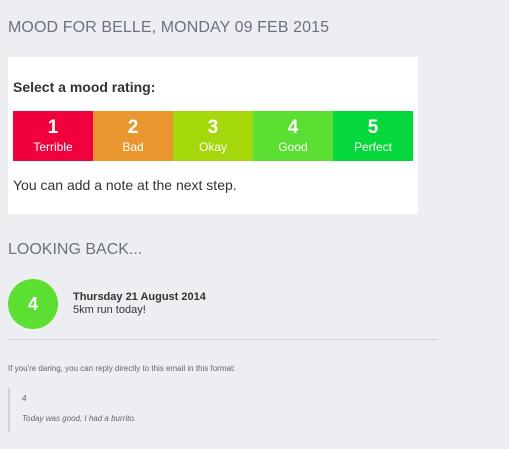 This screenshot has width=509, height=449. What do you see at coordinates (159, 410) in the screenshot?
I see `reply-format-example: 4 Today was good, I had a burrito.` at bounding box center [159, 410].